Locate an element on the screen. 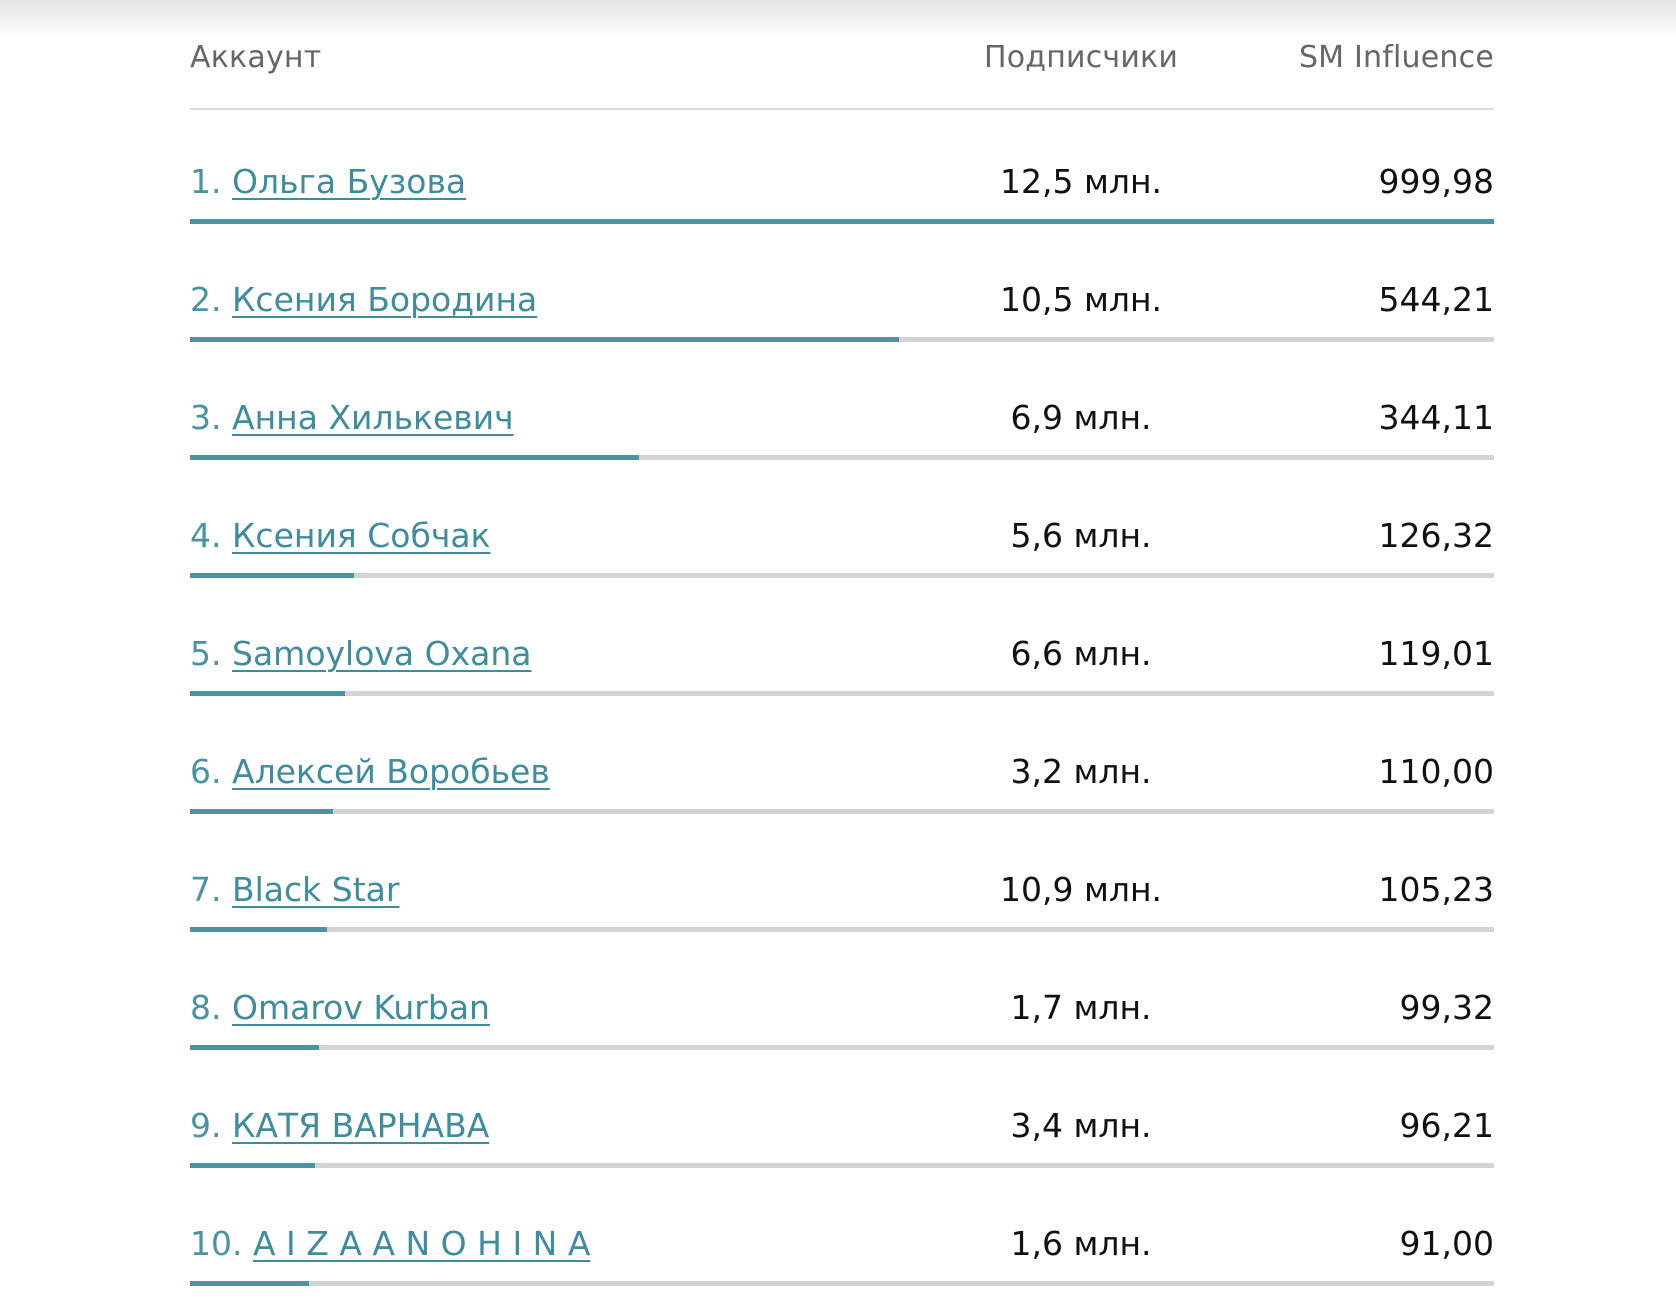 The height and width of the screenshot is (1306, 1676). account-cell: 9. КАТЯ ВАРНАВА is located at coordinates (339, 1126).